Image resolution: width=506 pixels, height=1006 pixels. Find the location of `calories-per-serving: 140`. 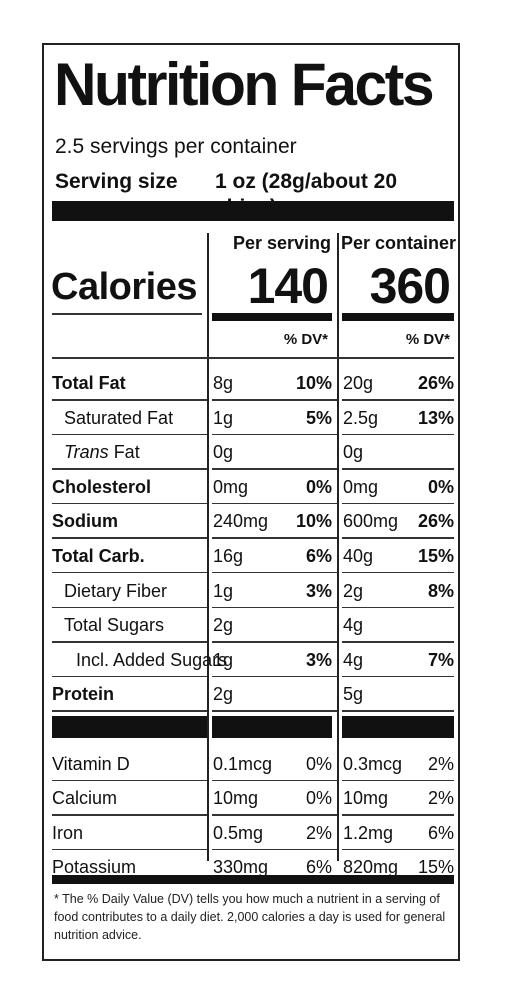

calories-per-serving: 140 is located at coordinates (288, 286).